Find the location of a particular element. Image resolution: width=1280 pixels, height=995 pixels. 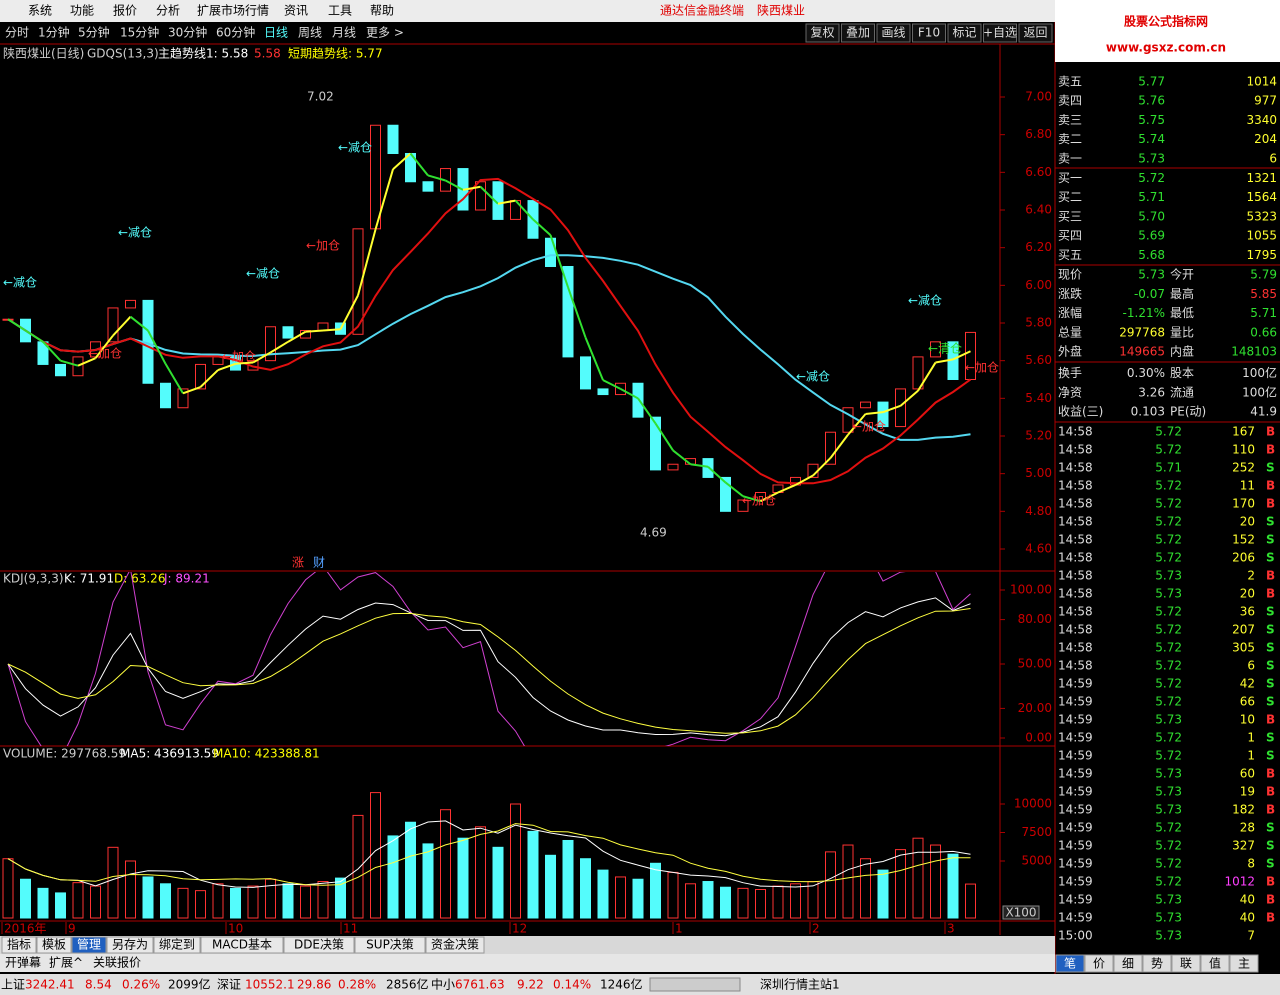

bottom-tab-label: 另存为 is located at coordinates (130, 945).